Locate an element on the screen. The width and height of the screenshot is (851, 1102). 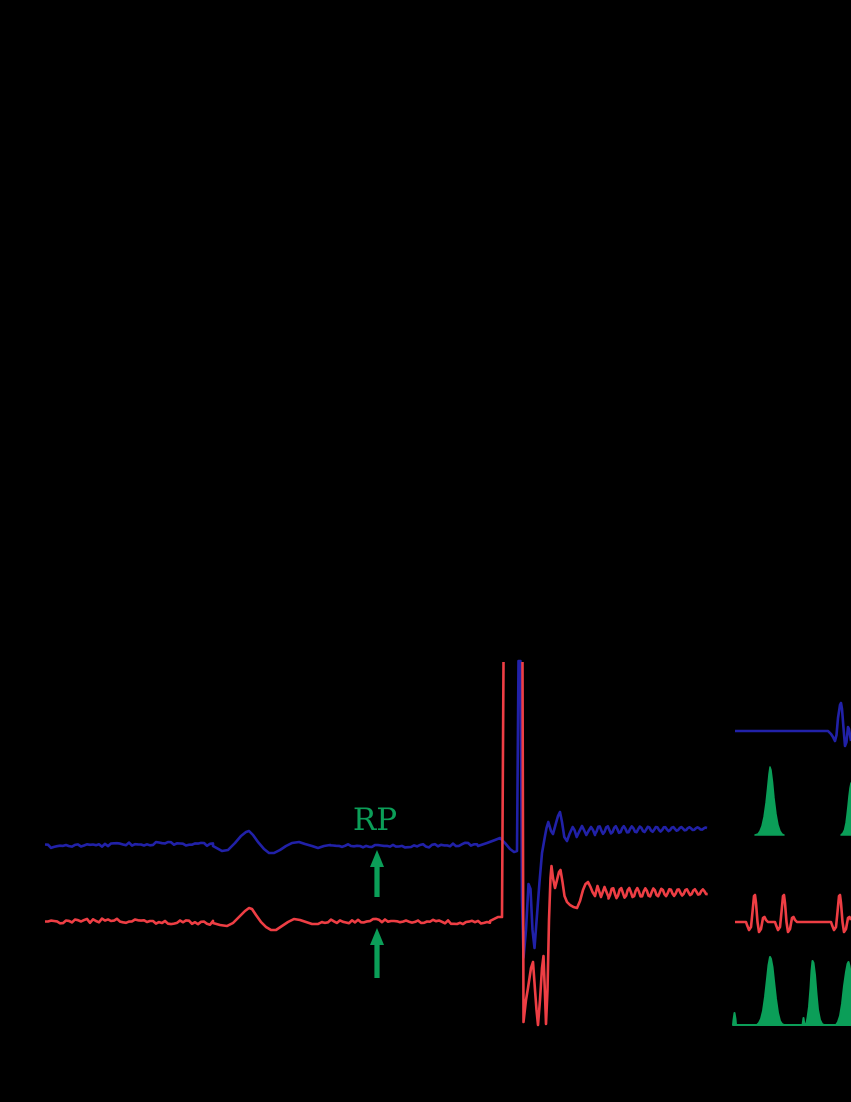
green-template-peak-edge is located at coordinates (845, 809).